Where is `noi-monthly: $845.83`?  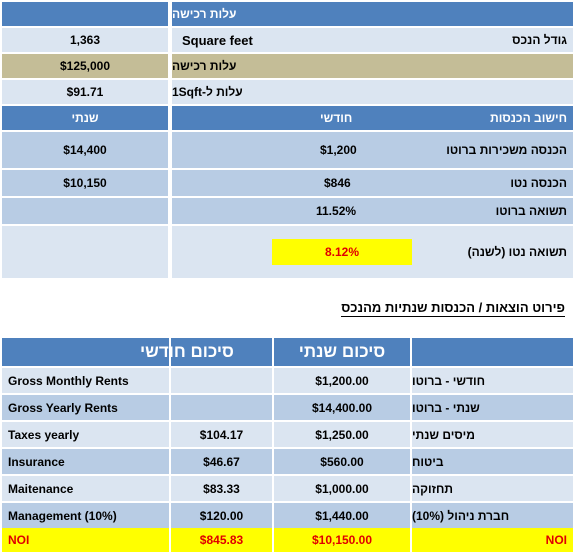 noi-monthly: $845.83 is located at coordinates (221, 540).